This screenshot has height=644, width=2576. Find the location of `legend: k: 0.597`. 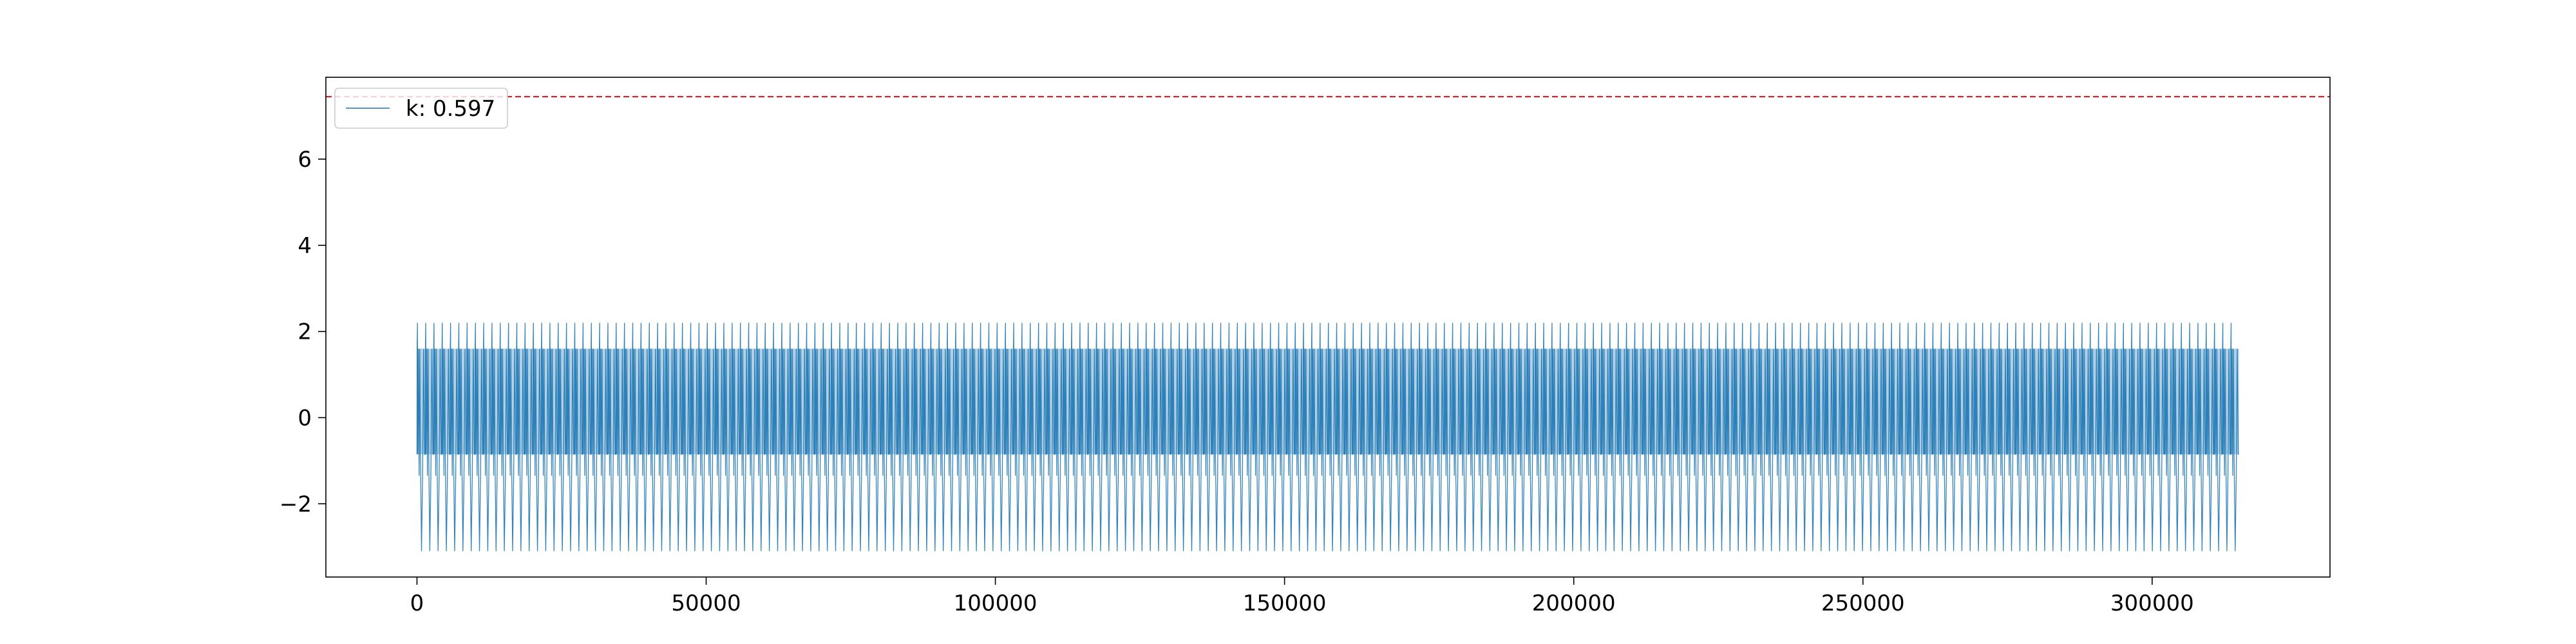

legend: k: 0.597 is located at coordinates (421, 108).